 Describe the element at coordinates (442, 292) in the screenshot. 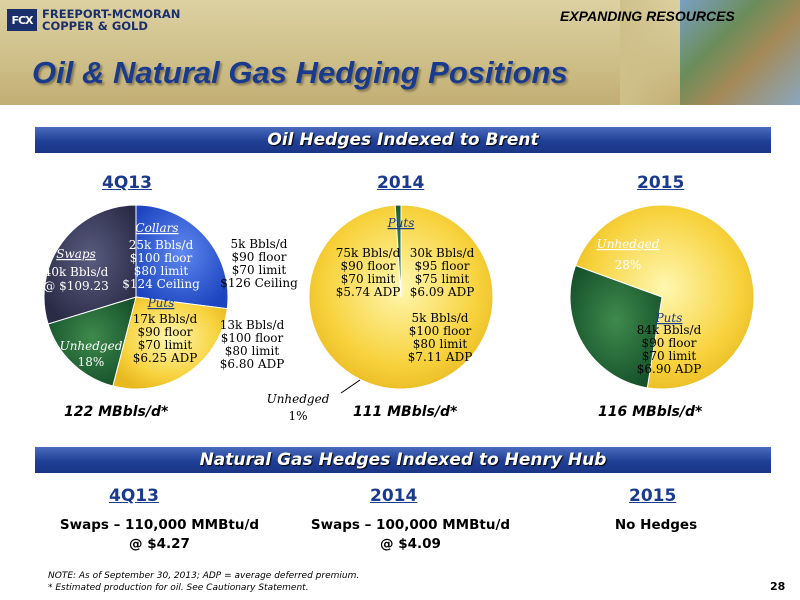

I see `pie2-puts-b-line: $6.09 ADP` at that location.